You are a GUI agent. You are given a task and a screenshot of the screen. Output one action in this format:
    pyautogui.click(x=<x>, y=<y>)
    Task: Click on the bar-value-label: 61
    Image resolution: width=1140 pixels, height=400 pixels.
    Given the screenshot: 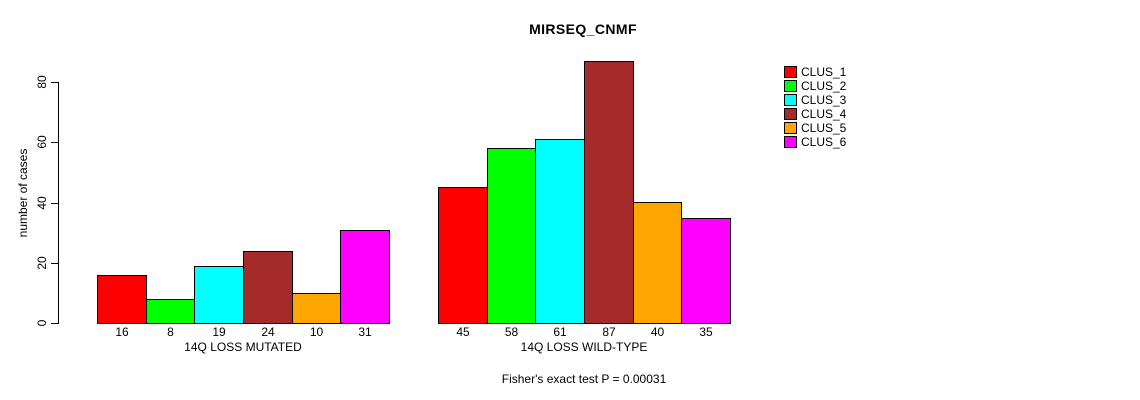 What is the action you would take?
    pyautogui.click(x=560, y=332)
    